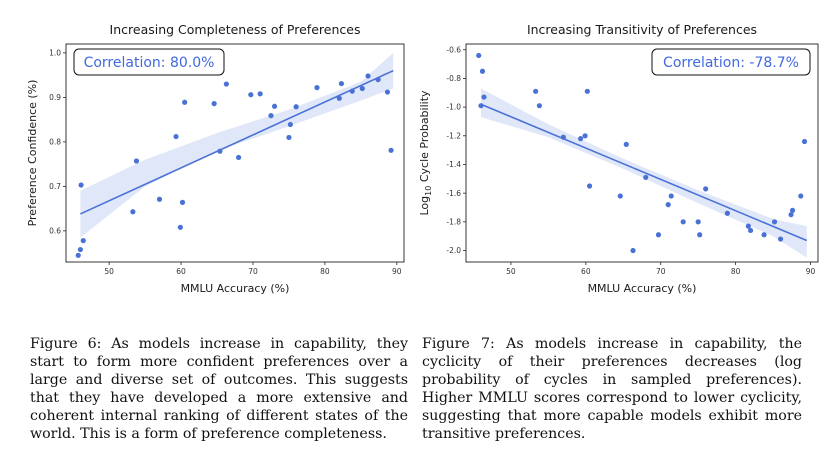  What do you see at coordinates (453, 49) in the screenshot?
I see `y-tick-label: -0.6` at bounding box center [453, 49].